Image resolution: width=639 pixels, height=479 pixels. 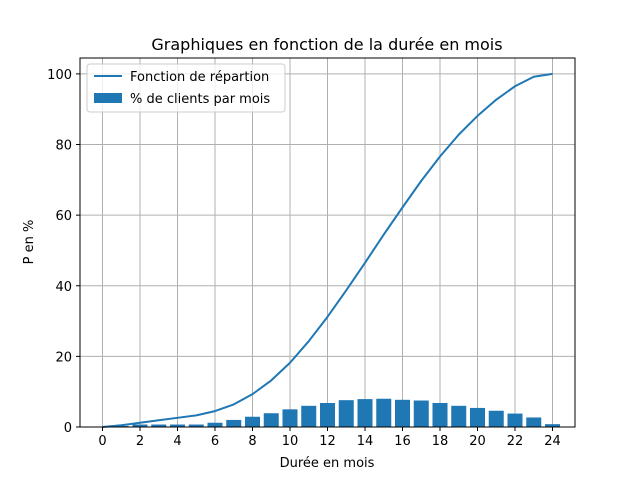 I want to click on y-tick-label: 60, so click(x=63, y=216).